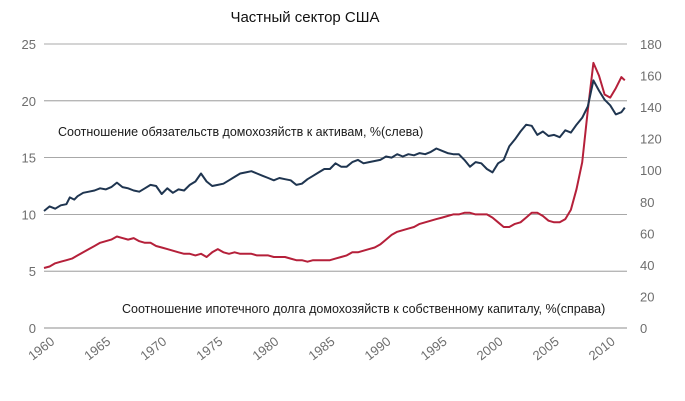 The width and height of the screenshot is (685, 401). Describe the element at coordinates (322, 349) in the screenshot. I see `x-tick-label: 1985` at that location.